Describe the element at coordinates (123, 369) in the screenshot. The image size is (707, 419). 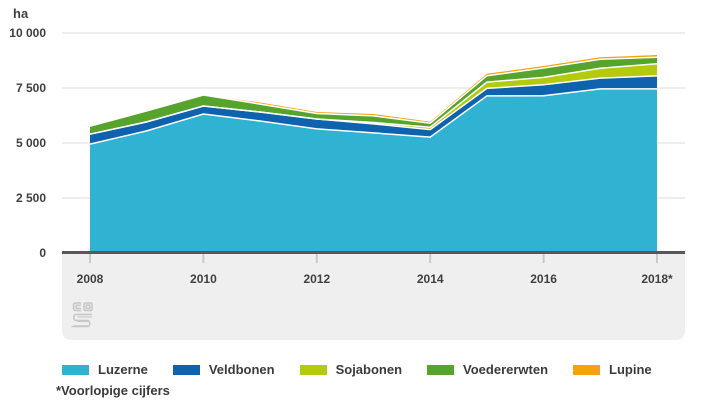
I see `legend-label-luzerne: Luzerne` at that location.